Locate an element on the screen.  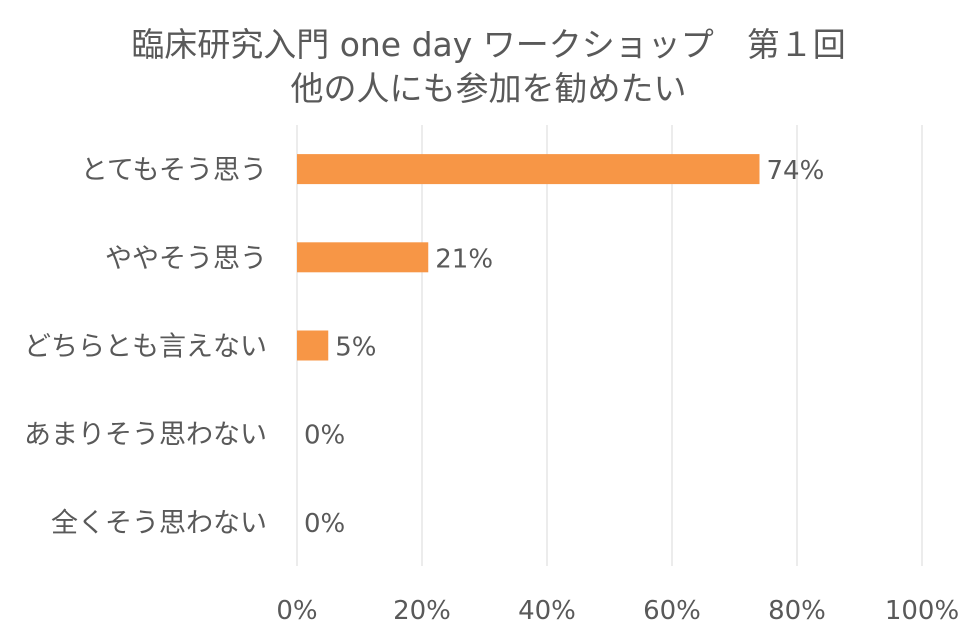
chart-subtitle: 他の人にも参加を勧めたい is located at coordinates (488, 88).